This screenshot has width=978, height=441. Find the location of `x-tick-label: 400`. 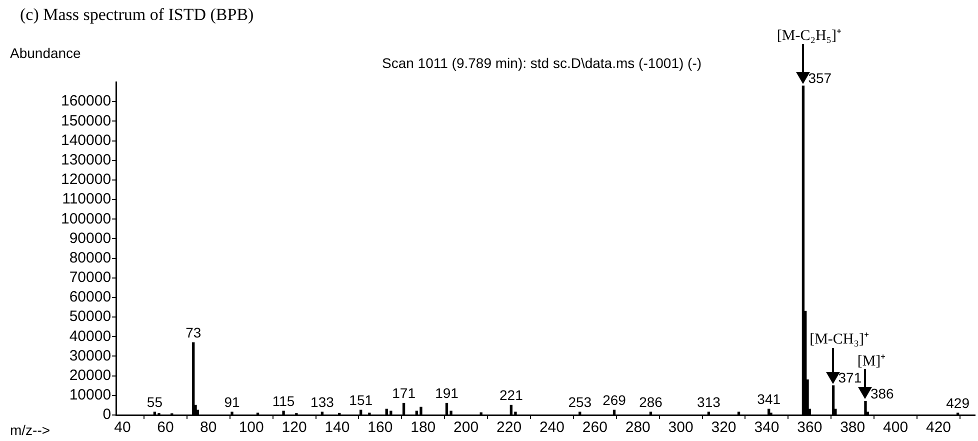

x-tick-label: 400 is located at coordinates (895, 427).